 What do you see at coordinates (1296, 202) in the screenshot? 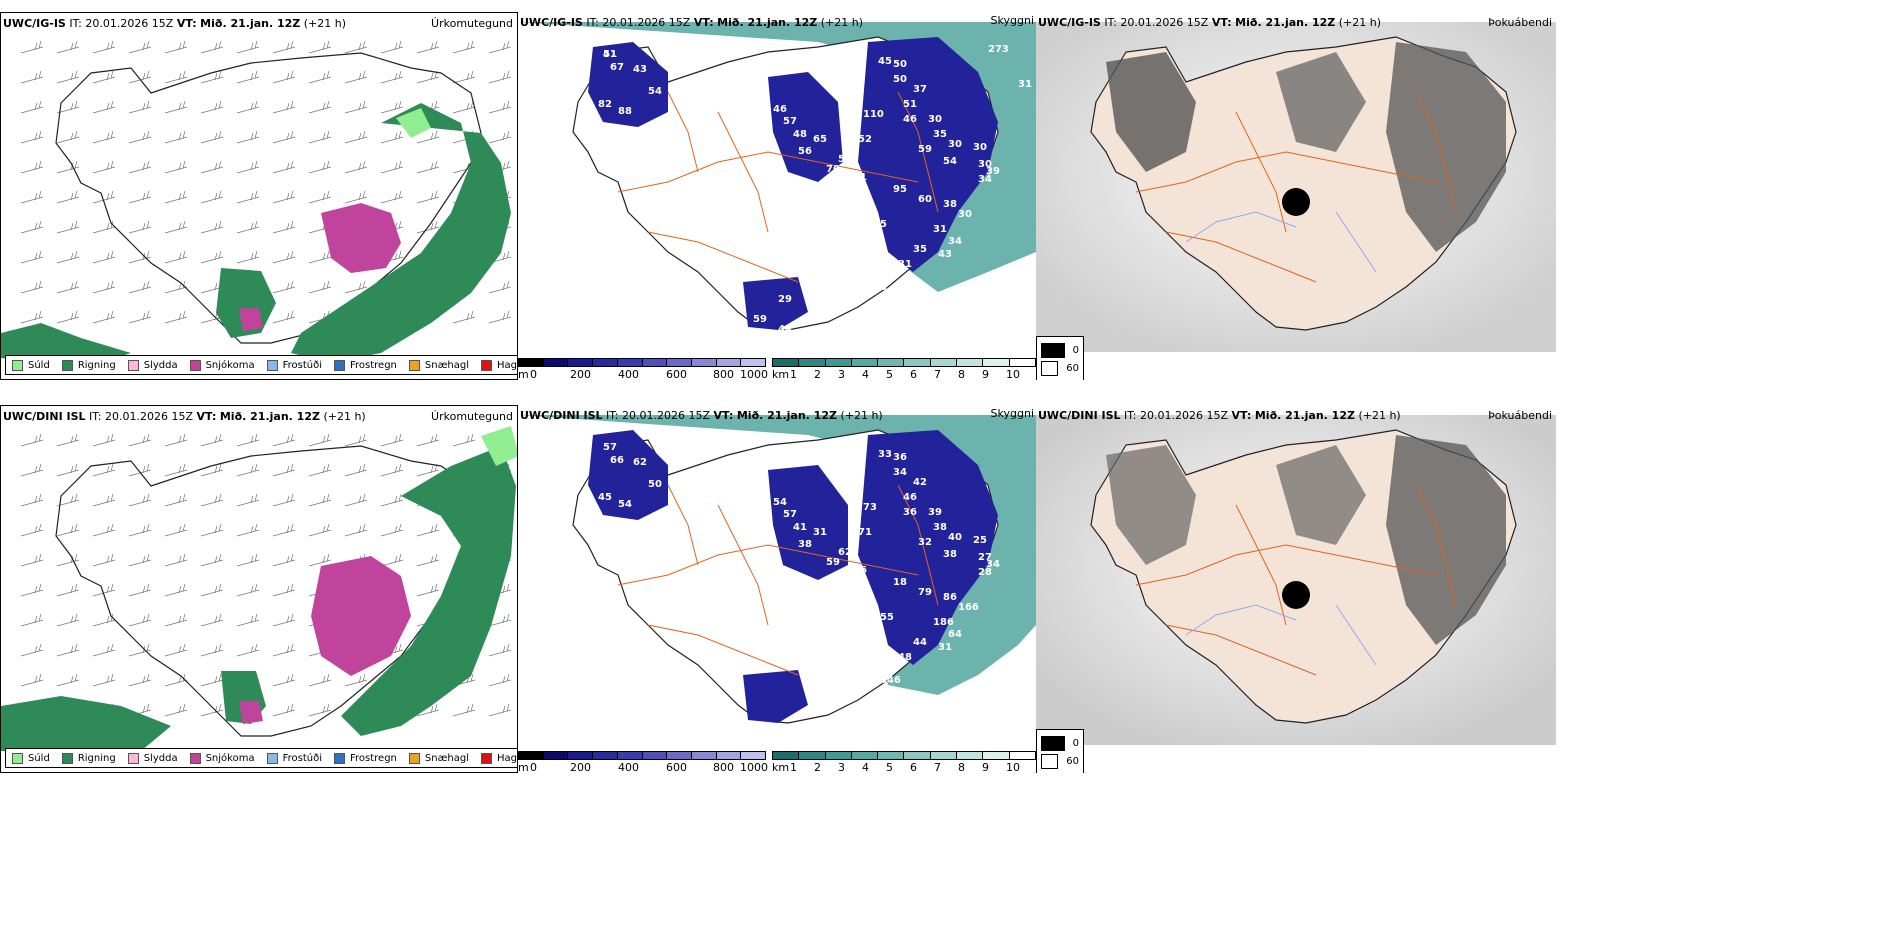
I see `fog-dark-spot` at bounding box center [1296, 202].